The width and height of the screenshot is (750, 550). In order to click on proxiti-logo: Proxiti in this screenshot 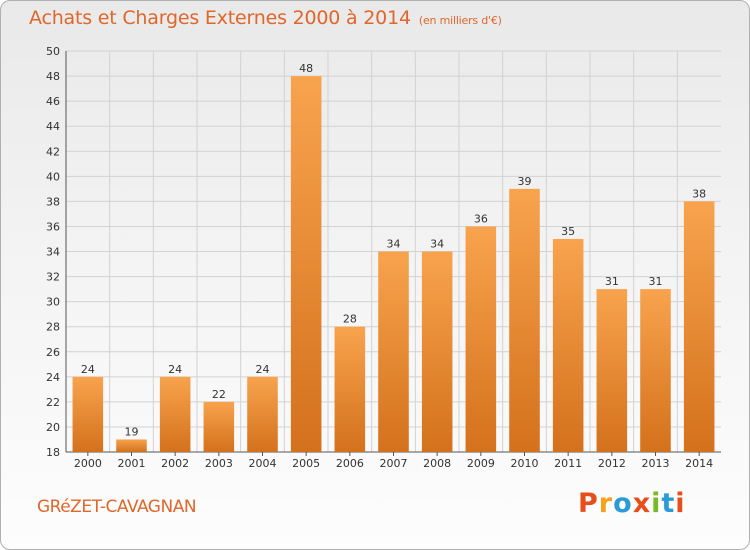, I will do `click(632, 503)`.